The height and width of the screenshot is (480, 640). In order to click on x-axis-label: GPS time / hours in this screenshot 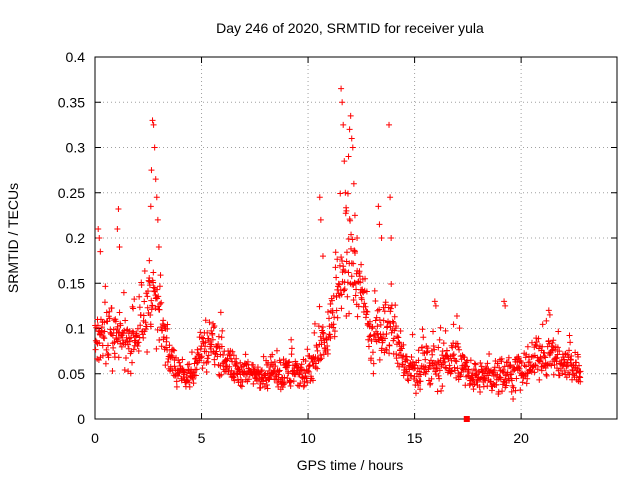, I will do `click(350, 465)`.